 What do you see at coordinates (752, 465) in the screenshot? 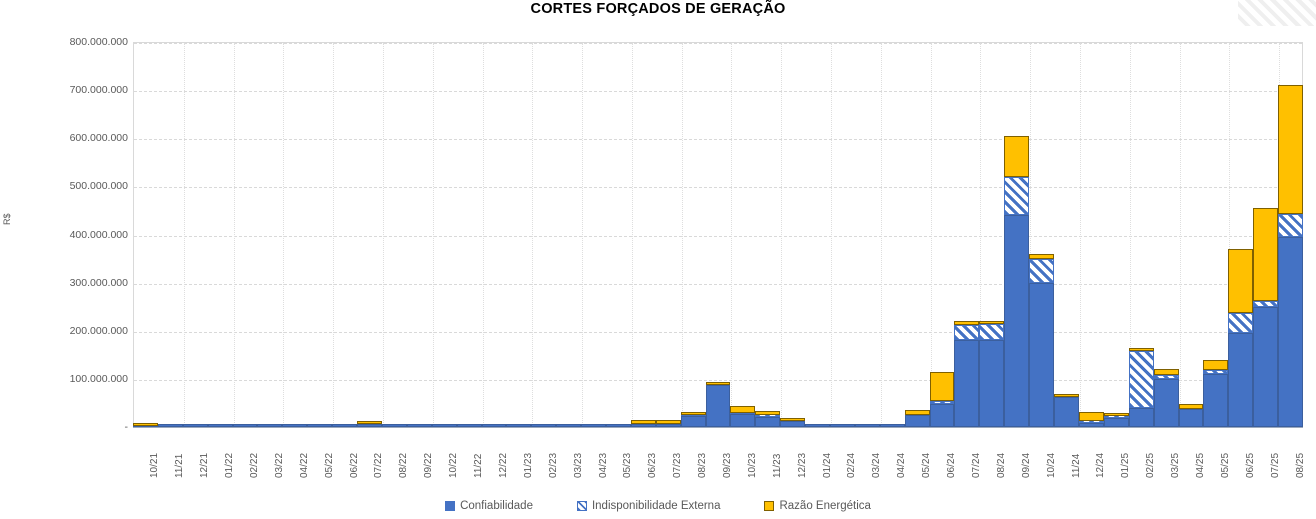
I see `x-axis-tick-label: 10/23` at bounding box center [752, 465].